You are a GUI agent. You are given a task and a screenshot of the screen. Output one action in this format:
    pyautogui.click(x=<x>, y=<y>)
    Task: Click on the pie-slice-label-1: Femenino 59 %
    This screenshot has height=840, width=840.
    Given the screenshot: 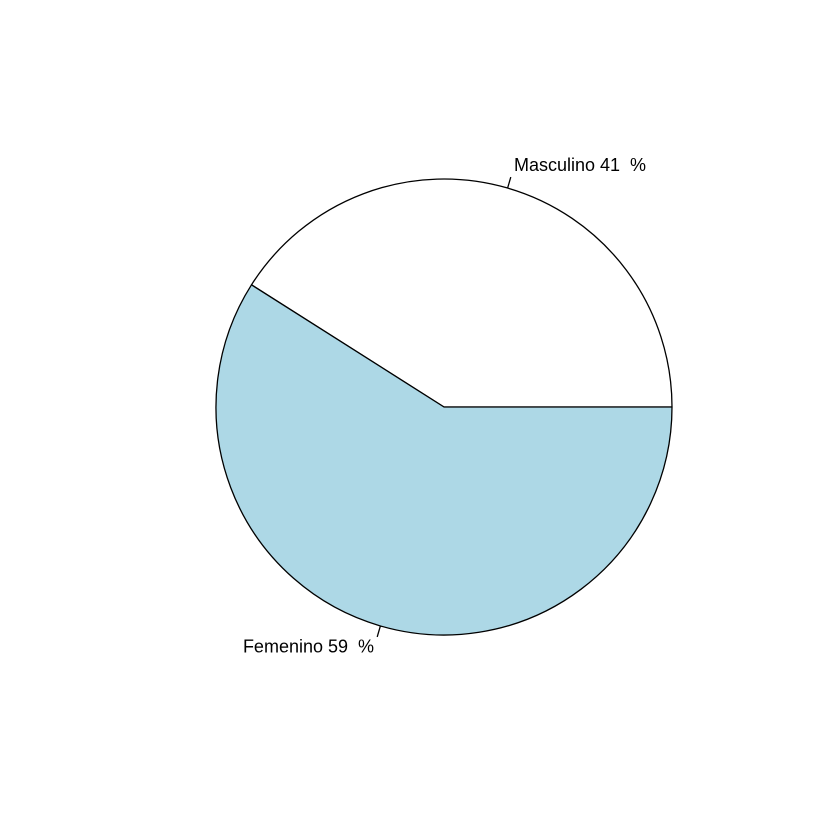 What is the action you would take?
    pyautogui.click(x=308, y=647)
    